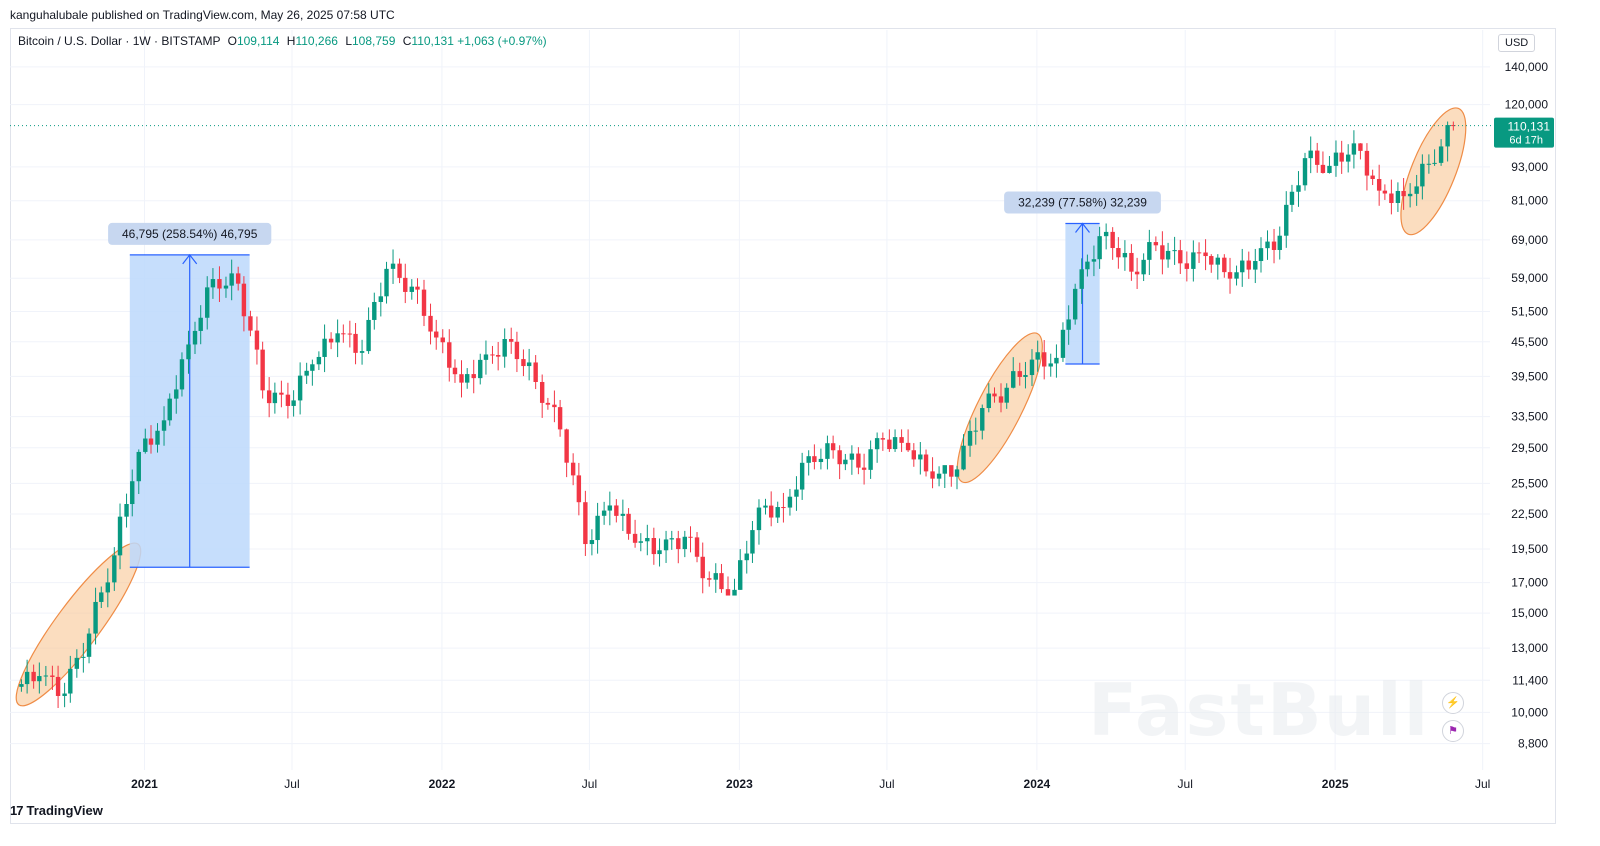 The image size is (1600, 846). What do you see at coordinates (1453, 731) in the screenshot?
I see `flag-icon: ⚑` at bounding box center [1453, 731].